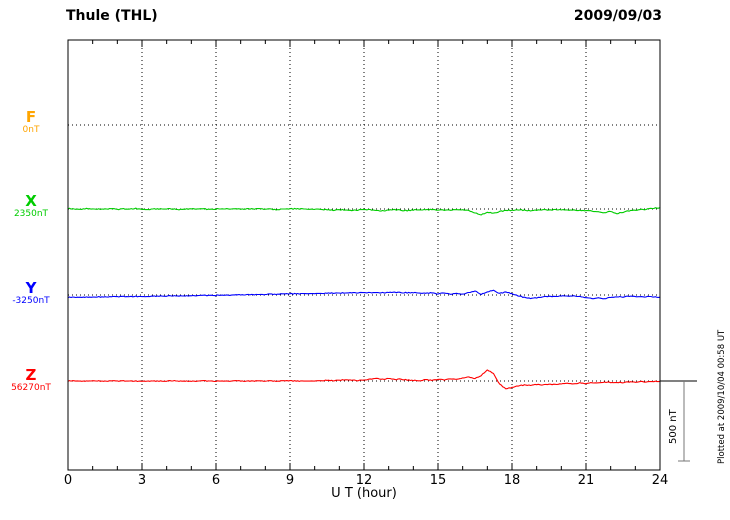 The width and height of the screenshot is (730, 520). I want to click on x-tick-label: 6, so click(216, 480).